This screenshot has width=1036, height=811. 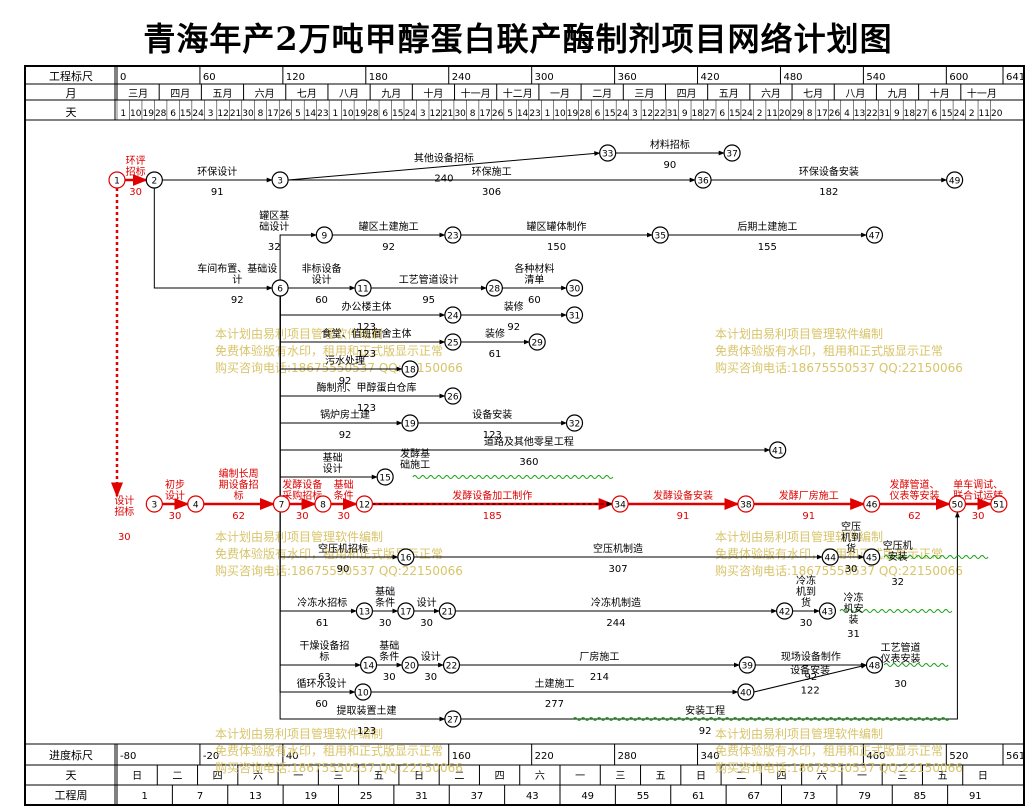 What do you see at coordinates (955, 180) in the screenshot?
I see `event-node: 49` at bounding box center [955, 180].